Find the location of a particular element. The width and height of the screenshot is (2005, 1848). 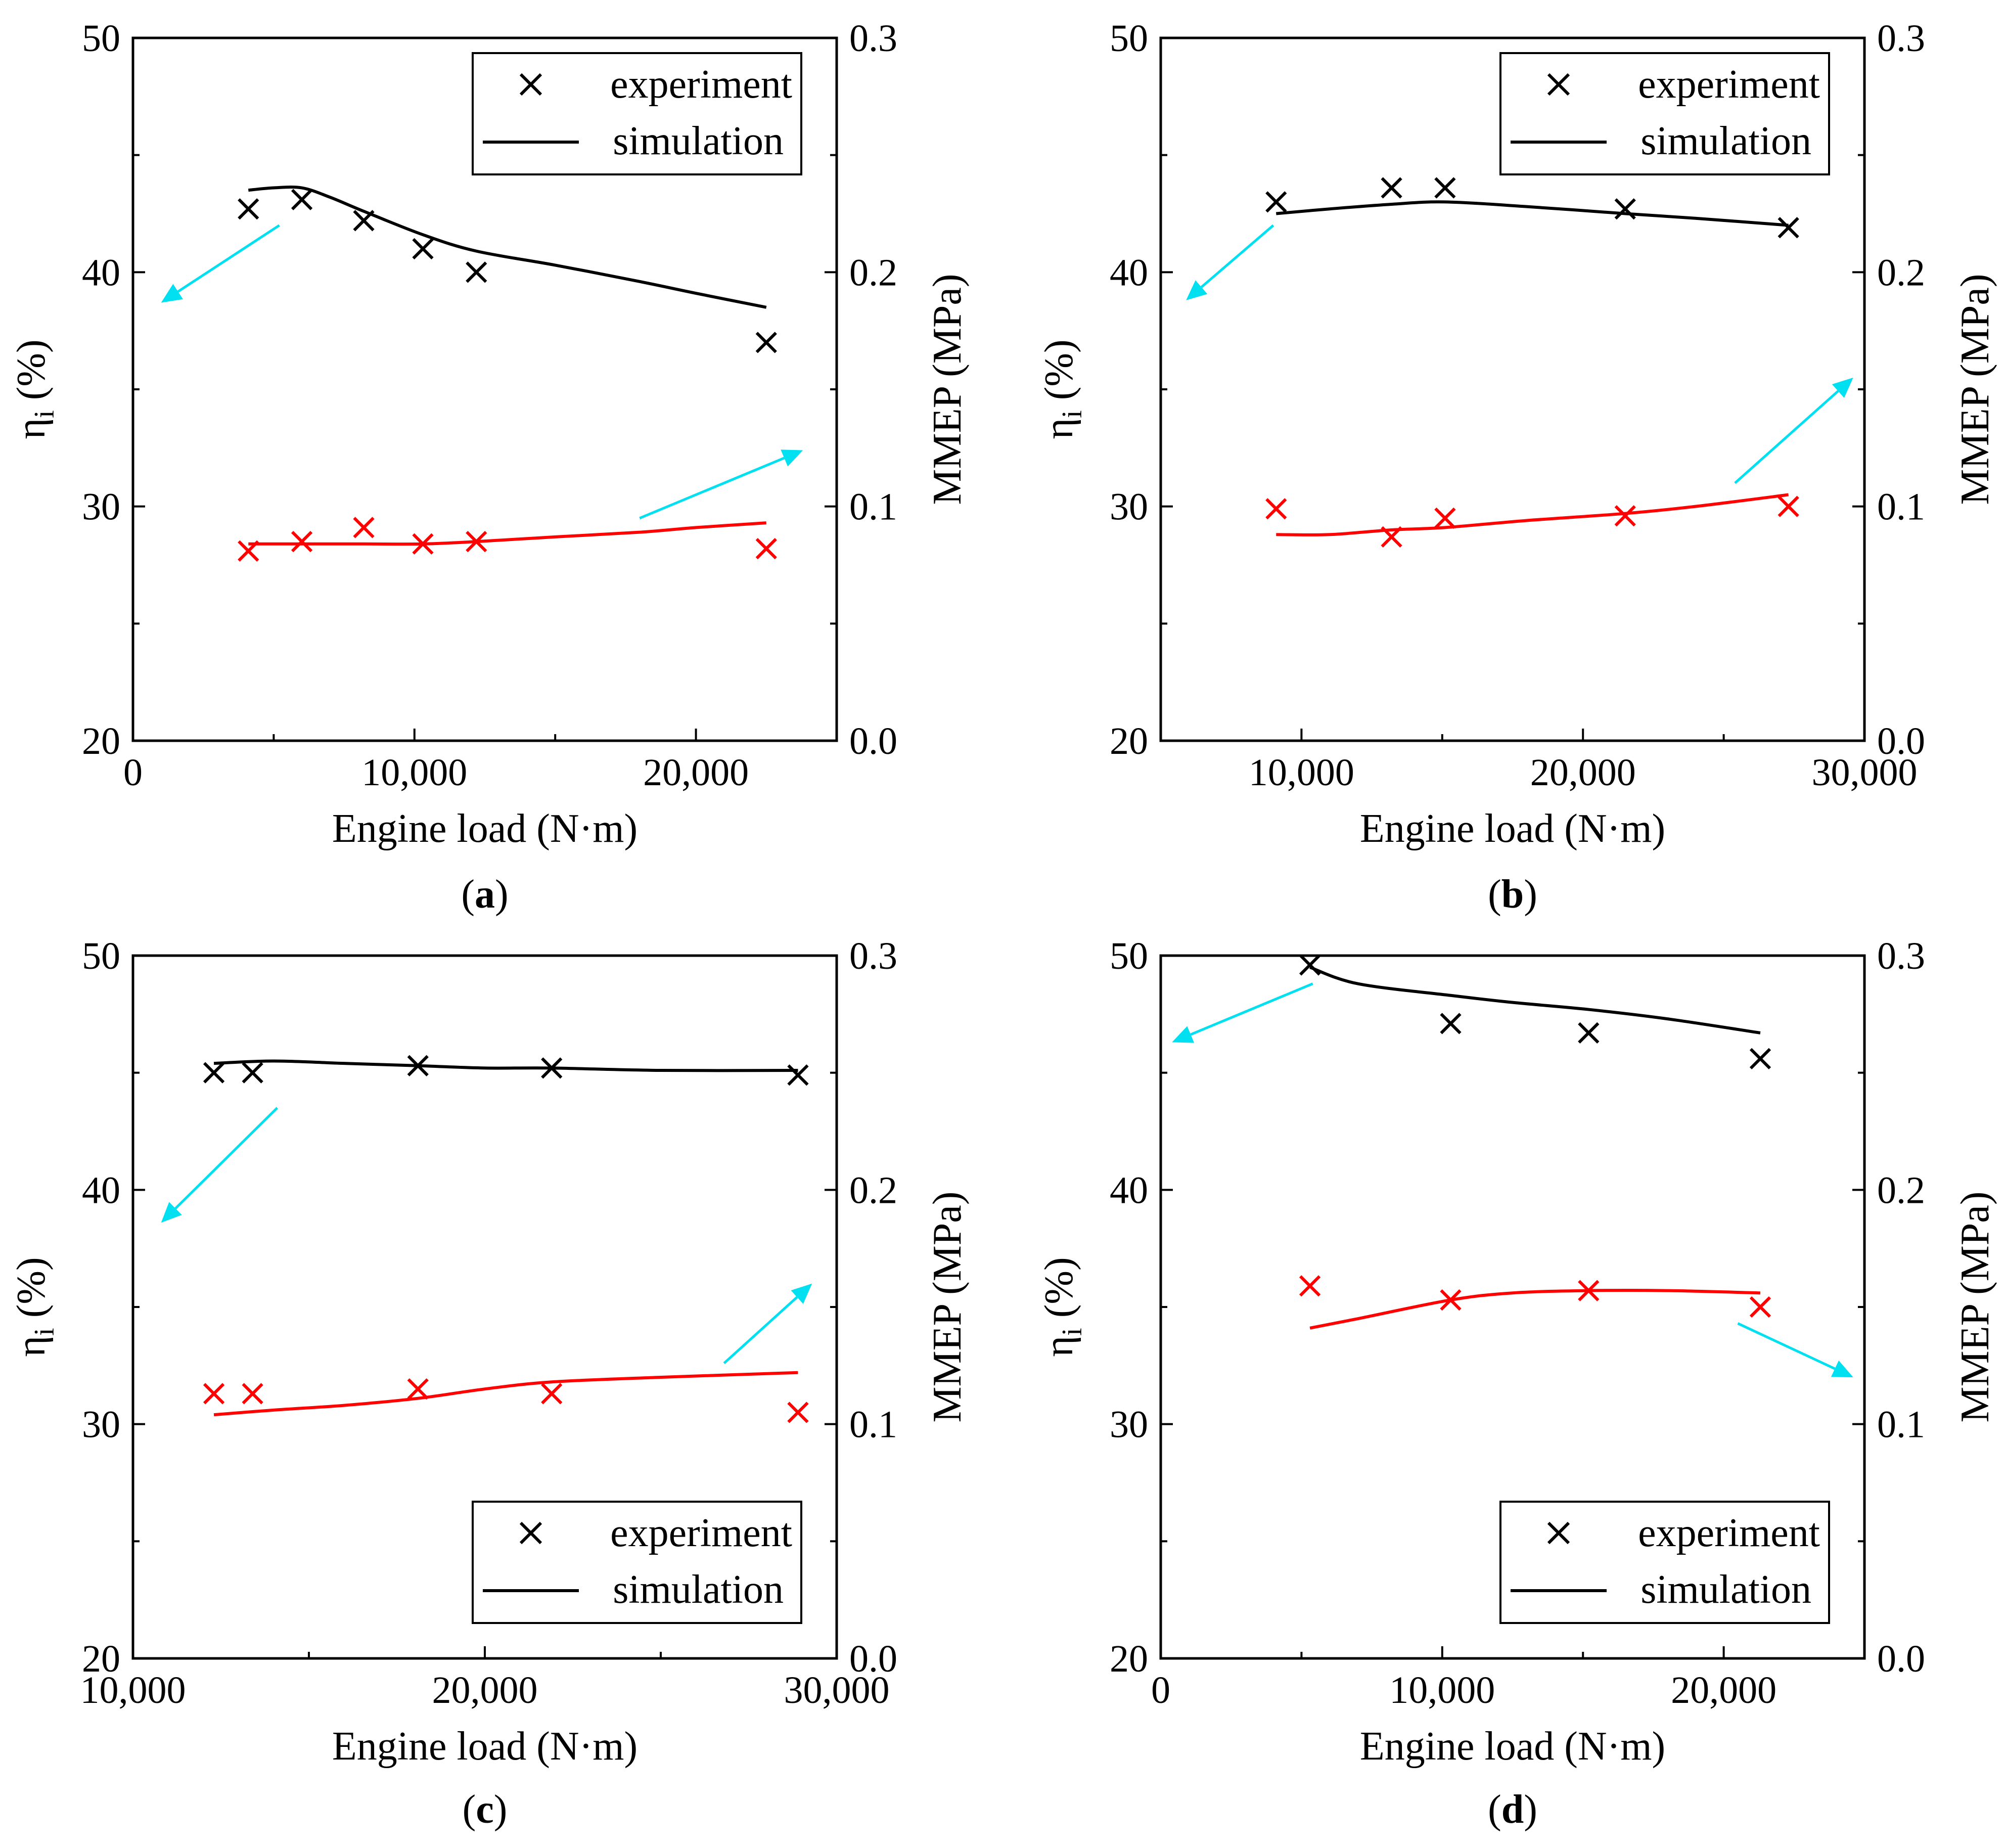

panel-label-letter: b is located at coordinates (1513, 894).